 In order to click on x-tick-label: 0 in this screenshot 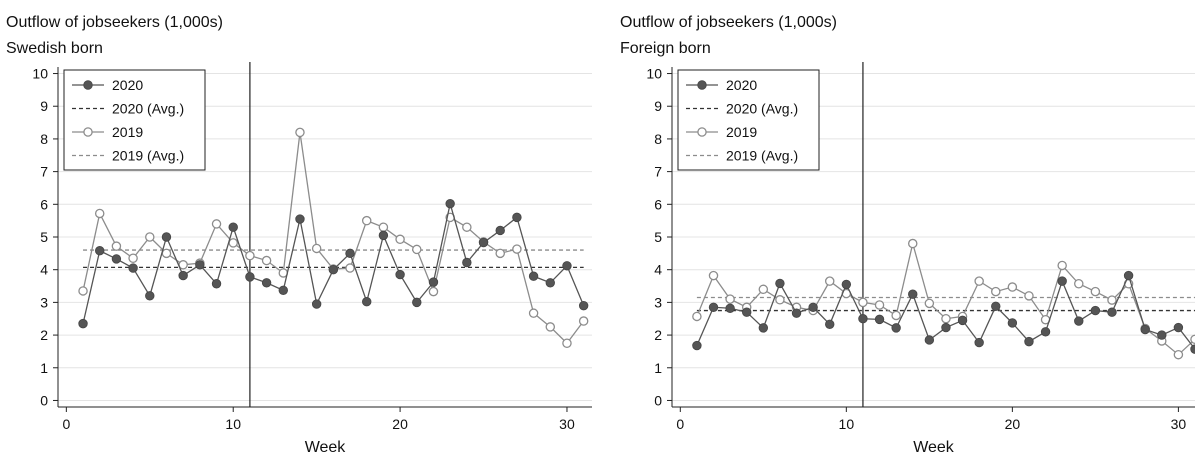, I will do `click(680, 424)`.